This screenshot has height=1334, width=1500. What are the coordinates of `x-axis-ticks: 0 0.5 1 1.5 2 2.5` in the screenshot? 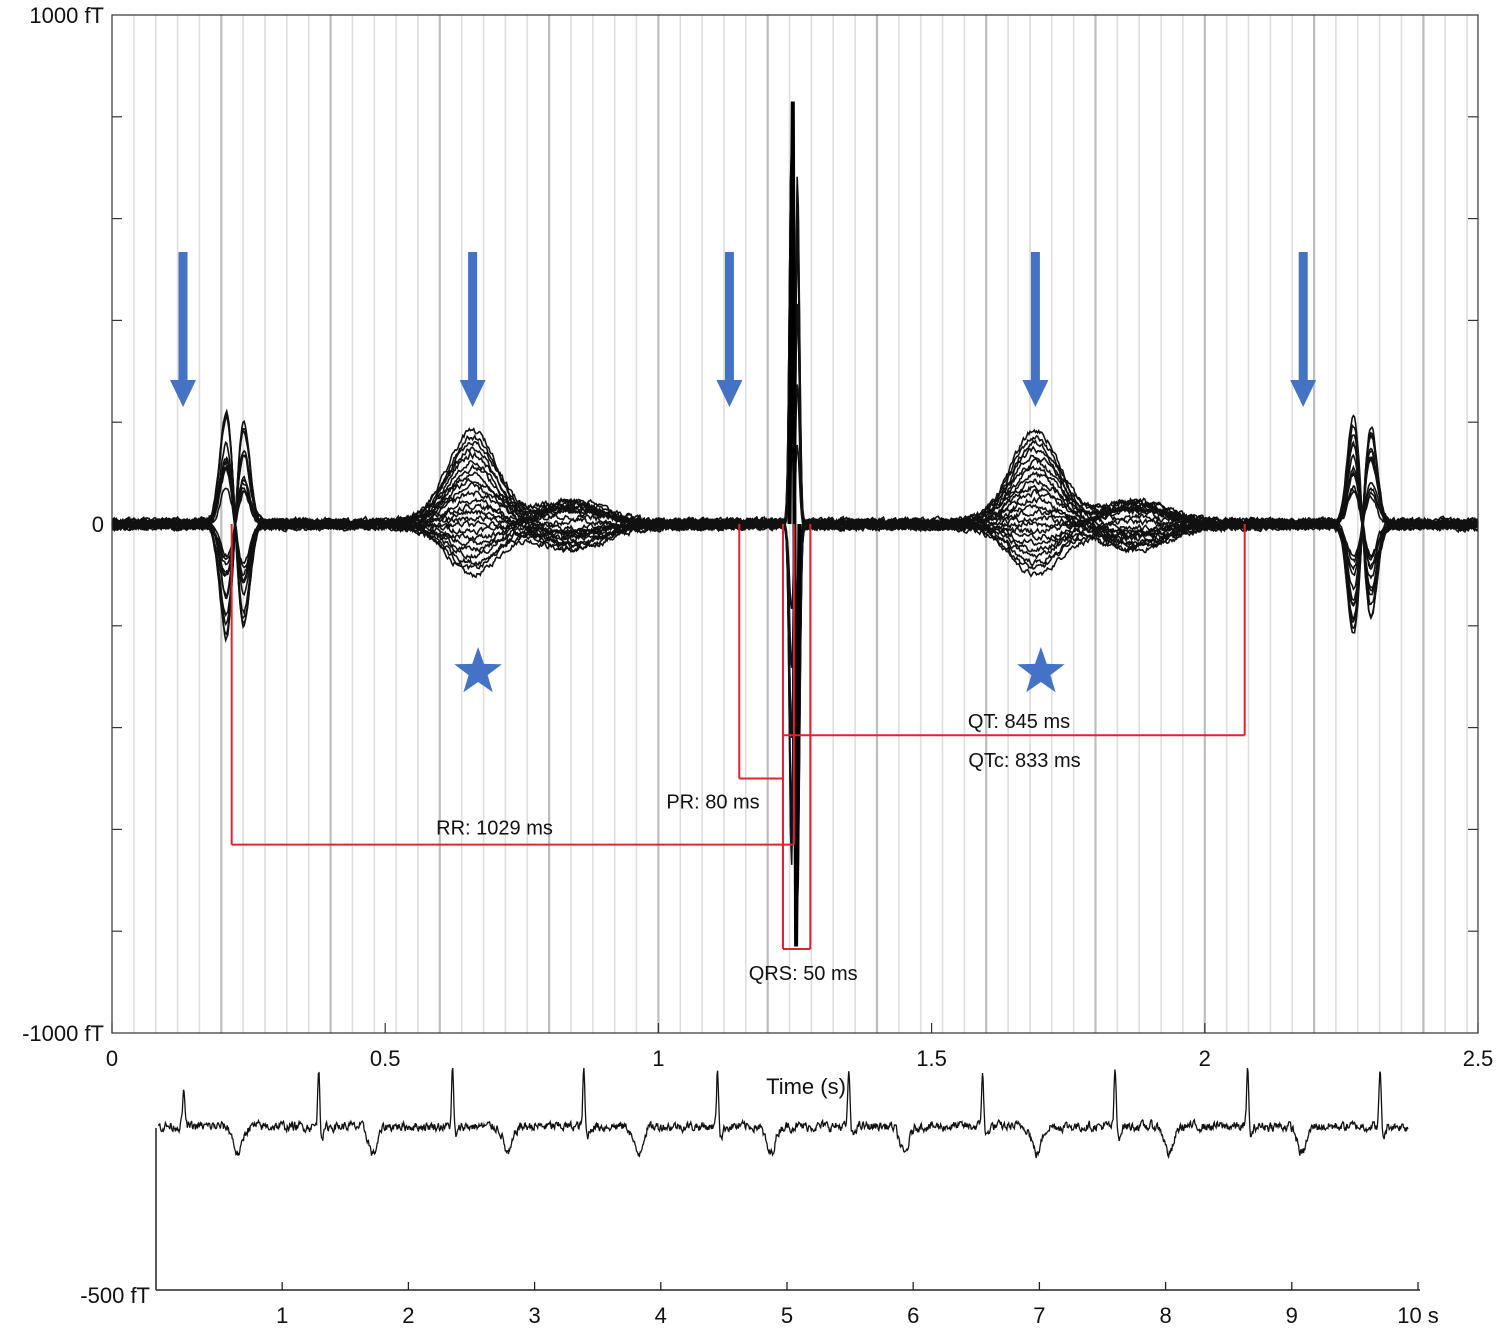 It's located at (799, 1047).